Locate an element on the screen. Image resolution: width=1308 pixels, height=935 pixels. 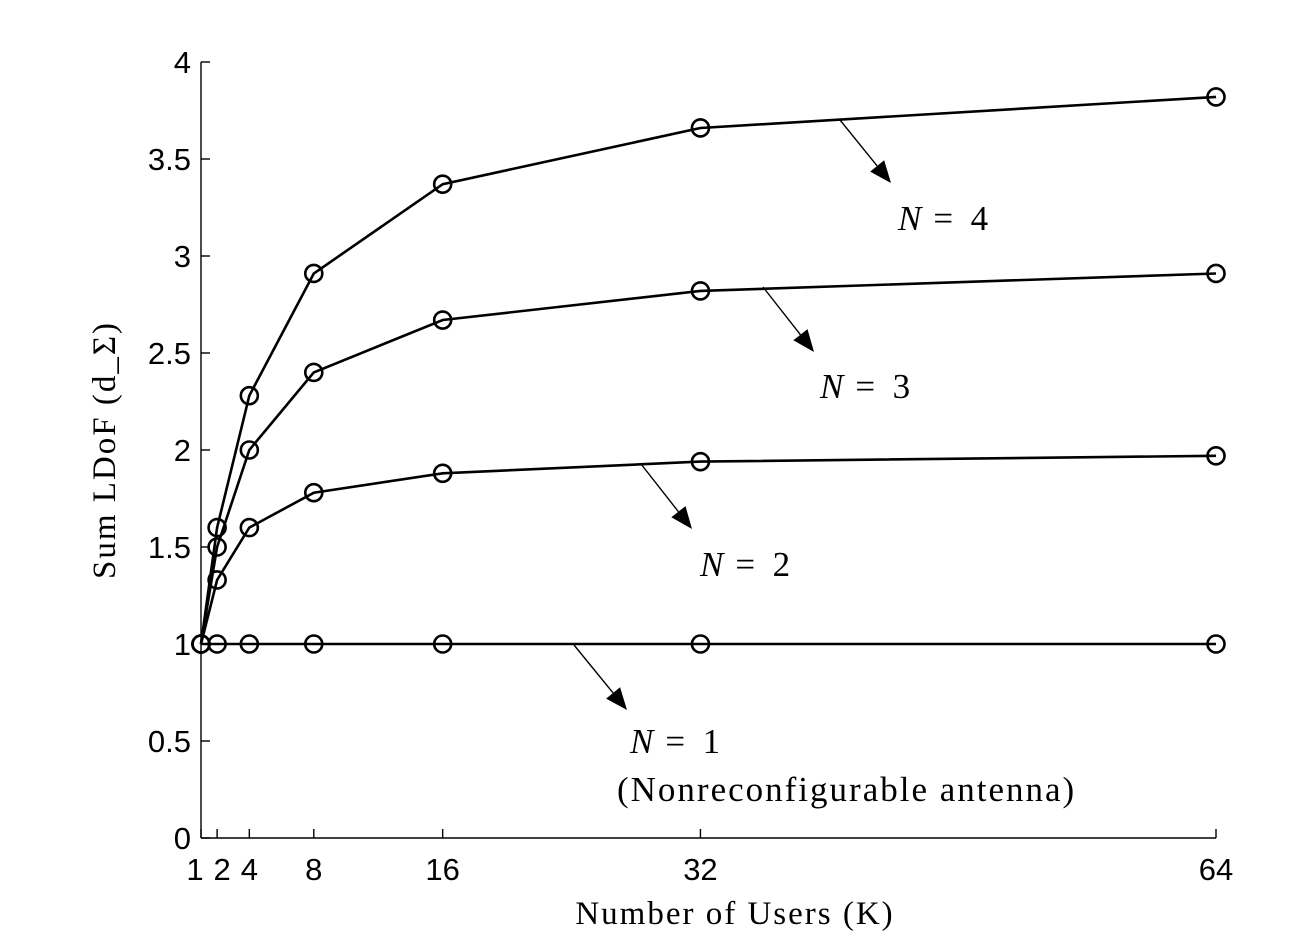
y-tick-label: 4 is located at coordinates (182, 62).